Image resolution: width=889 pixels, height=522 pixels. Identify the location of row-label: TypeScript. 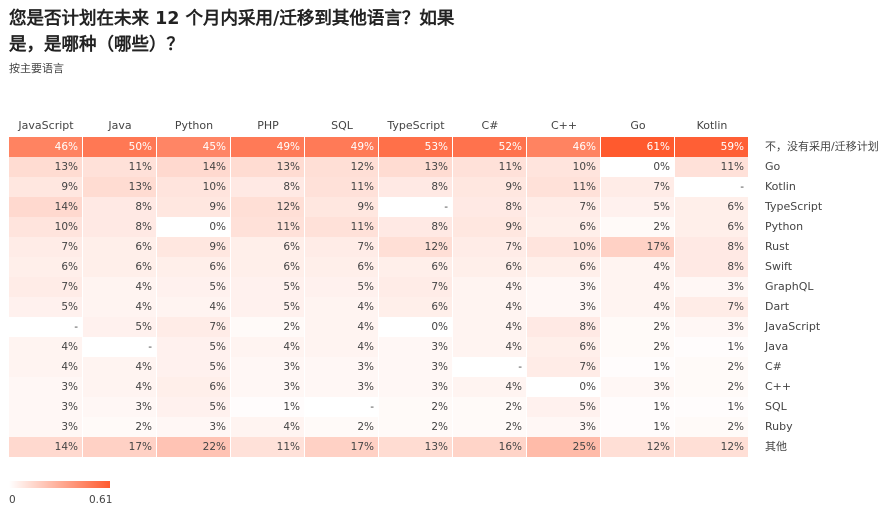
(794, 206).